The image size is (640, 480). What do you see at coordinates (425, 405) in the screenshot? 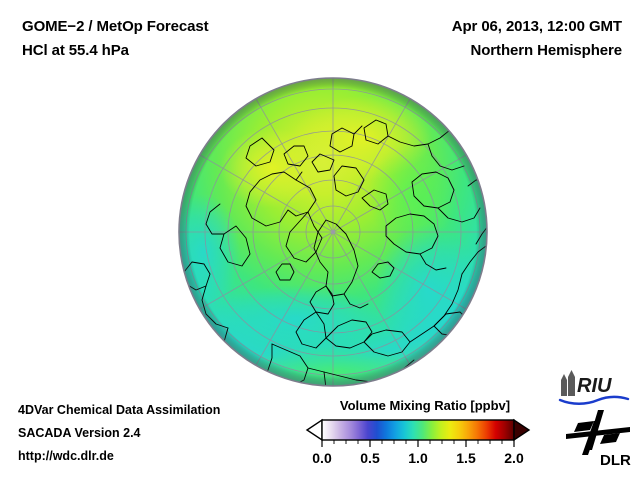
I see `colorbar-title: Volume Mixing Ratio [ppbv]` at bounding box center [425, 405].